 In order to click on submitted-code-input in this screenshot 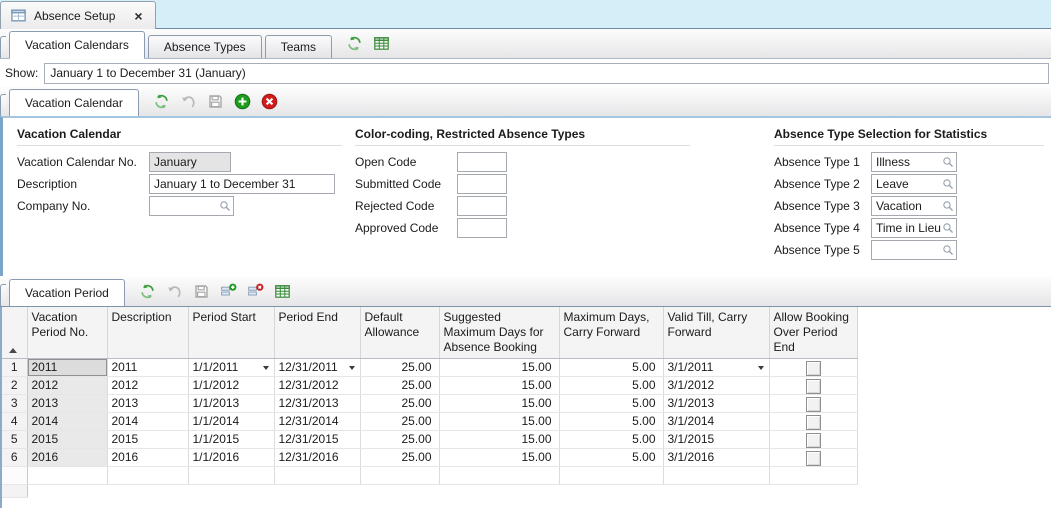, I will do `click(482, 184)`.